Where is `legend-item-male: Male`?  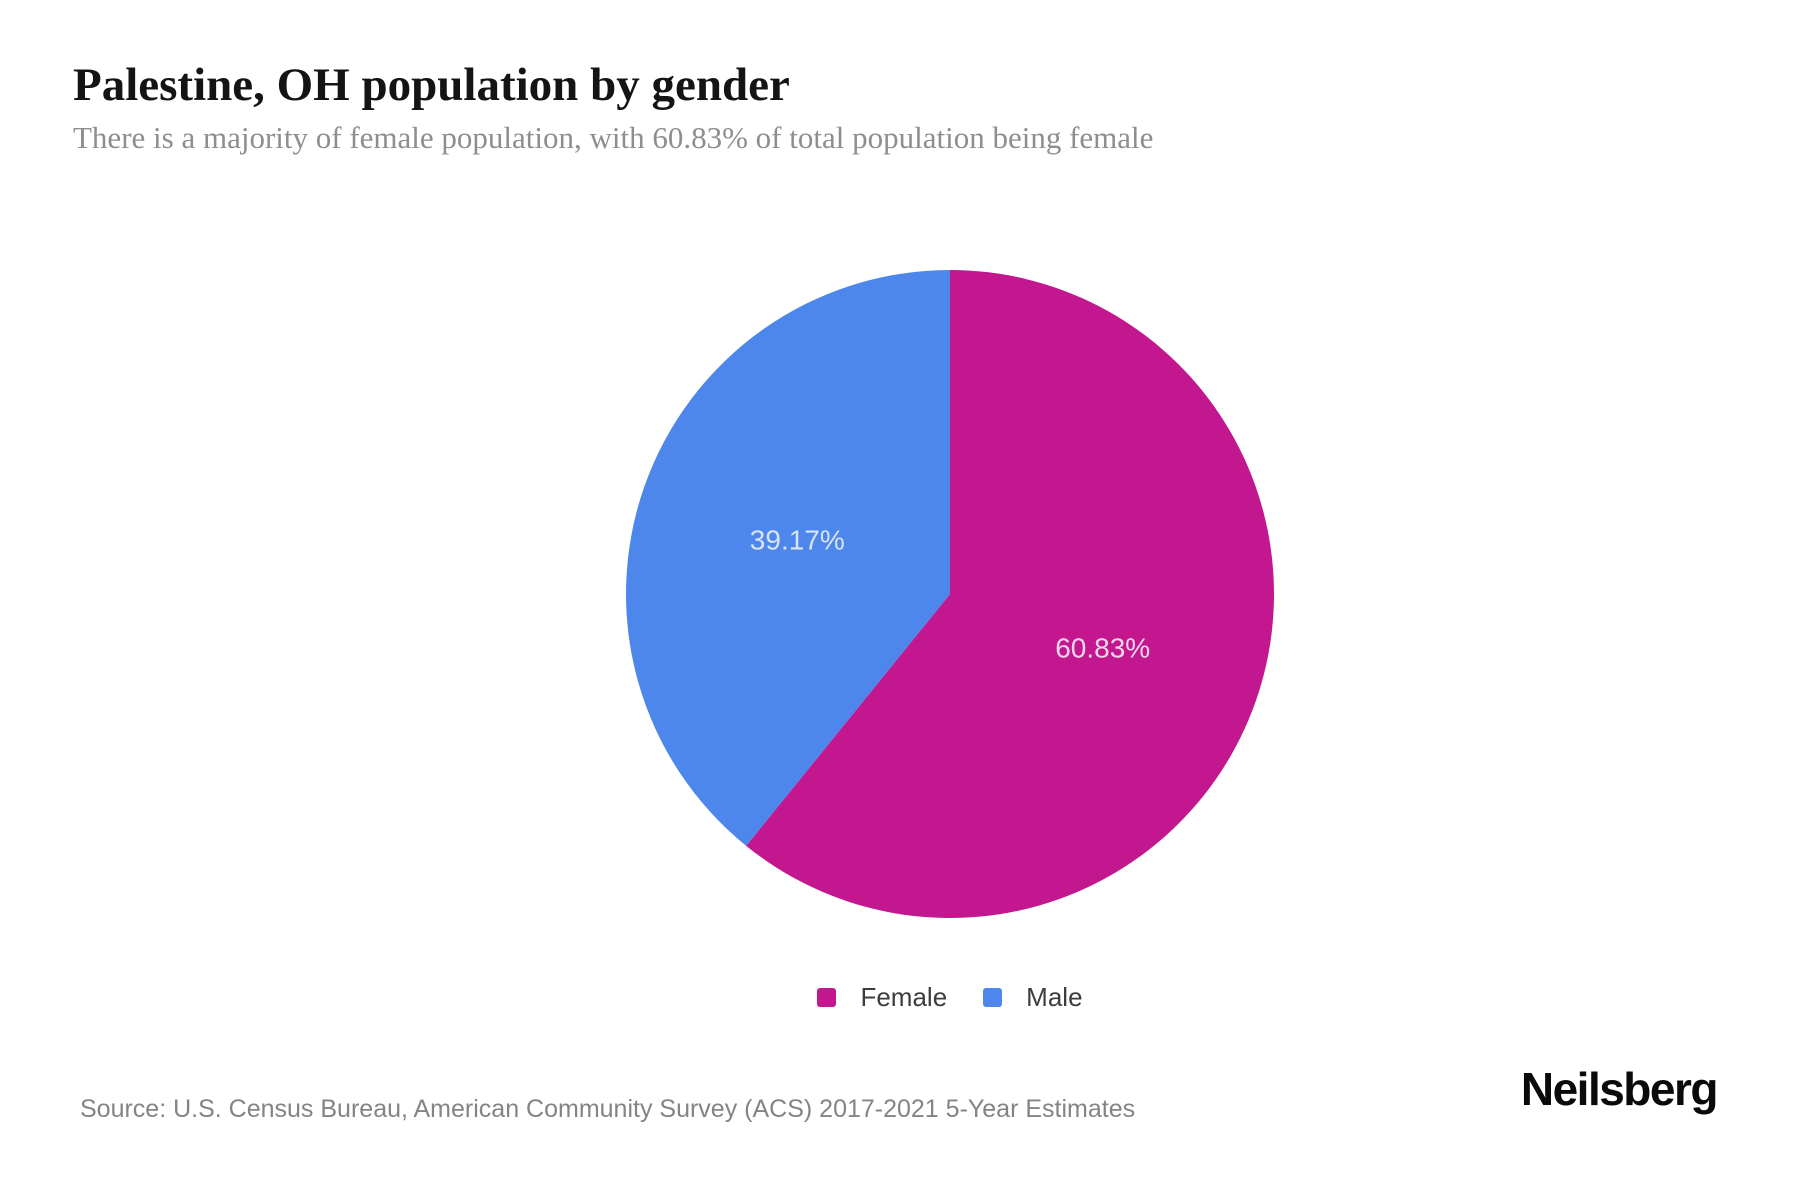 legend-item-male: Male is located at coordinates (1033, 997).